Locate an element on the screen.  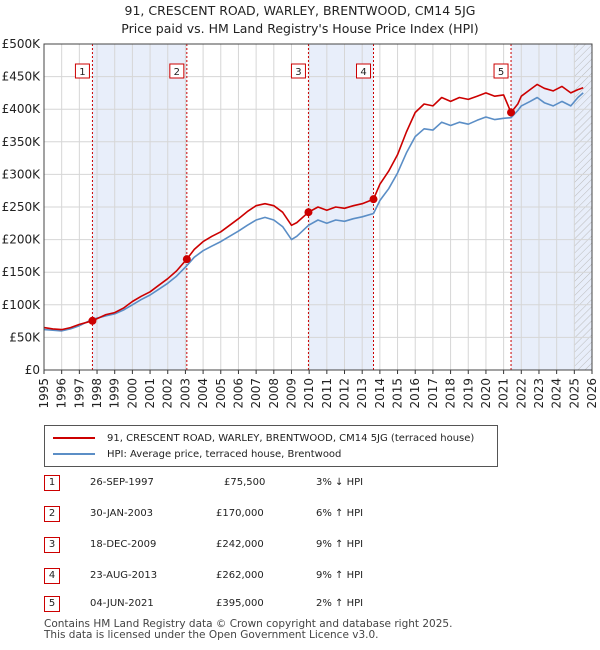
x-tick-label: 2023 is located at coordinates (539, 393).